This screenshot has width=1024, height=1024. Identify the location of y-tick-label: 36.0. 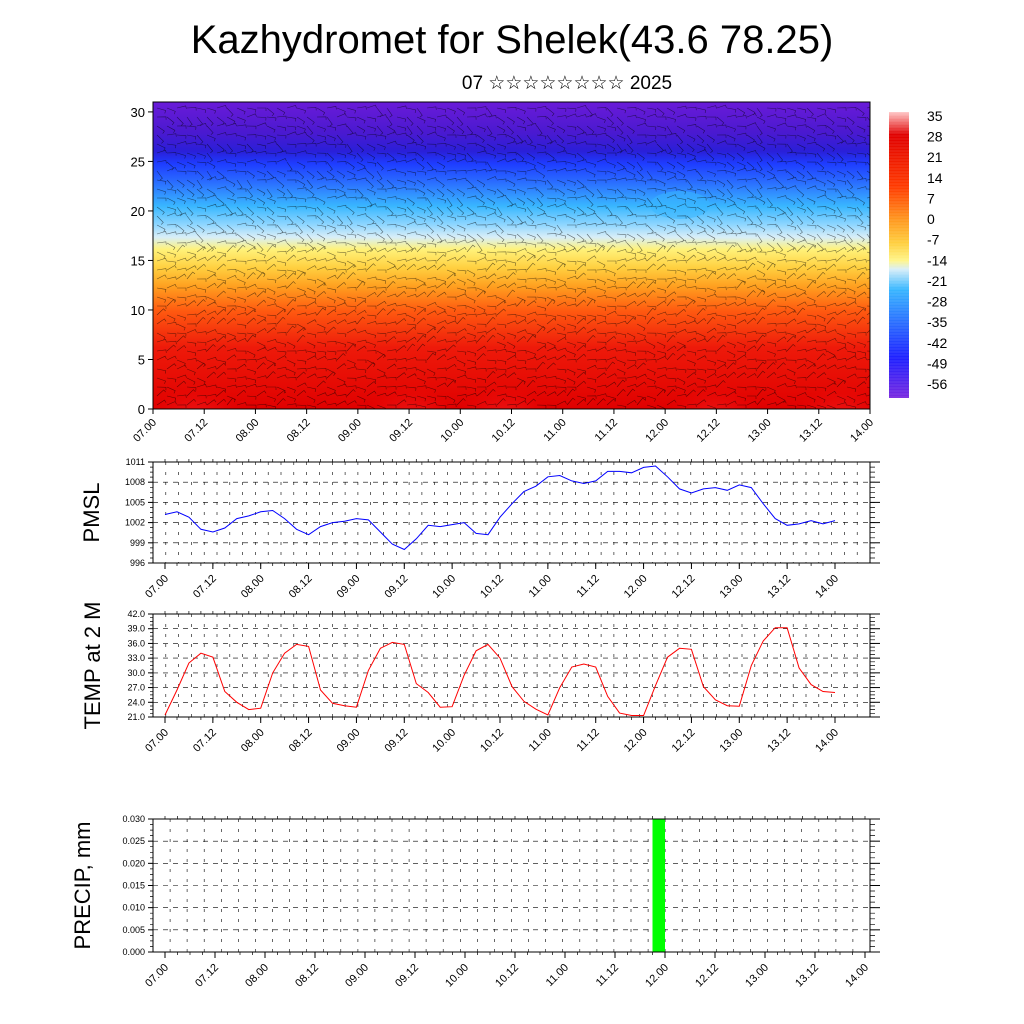
(136, 643).